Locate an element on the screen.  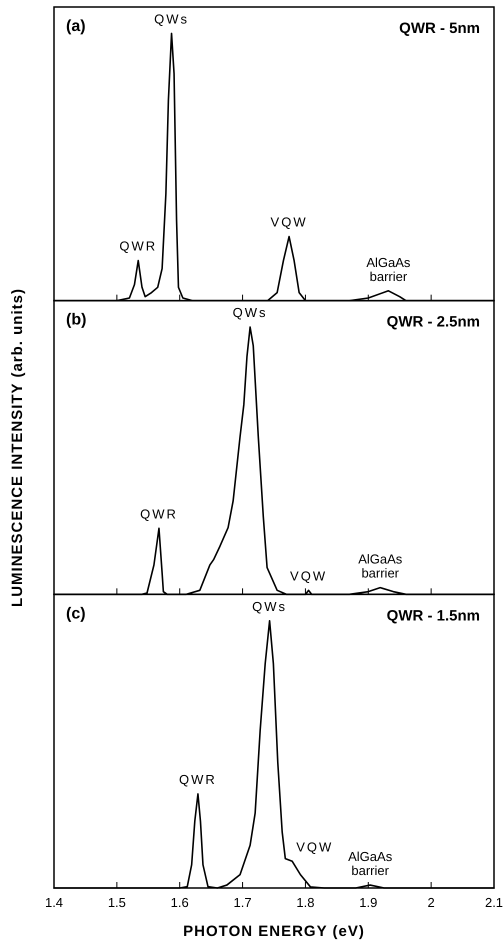
x-tick-label: 1.7 is located at coordinates (243, 902).